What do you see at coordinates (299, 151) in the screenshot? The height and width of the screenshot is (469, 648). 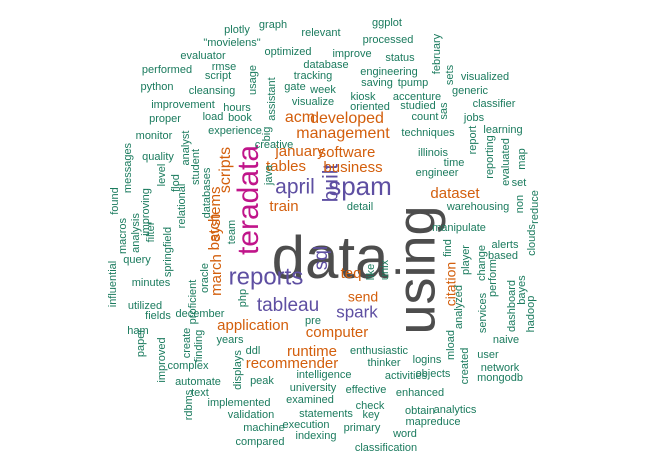 I see `cloud-word: january` at bounding box center [299, 151].